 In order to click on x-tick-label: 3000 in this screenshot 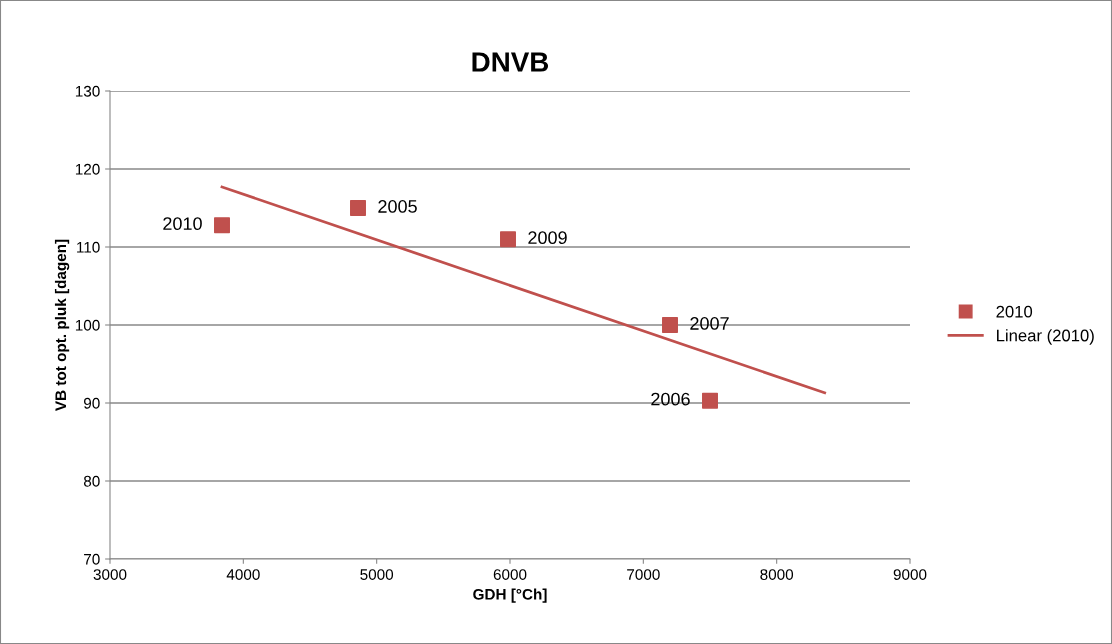, I will do `click(110, 574)`.